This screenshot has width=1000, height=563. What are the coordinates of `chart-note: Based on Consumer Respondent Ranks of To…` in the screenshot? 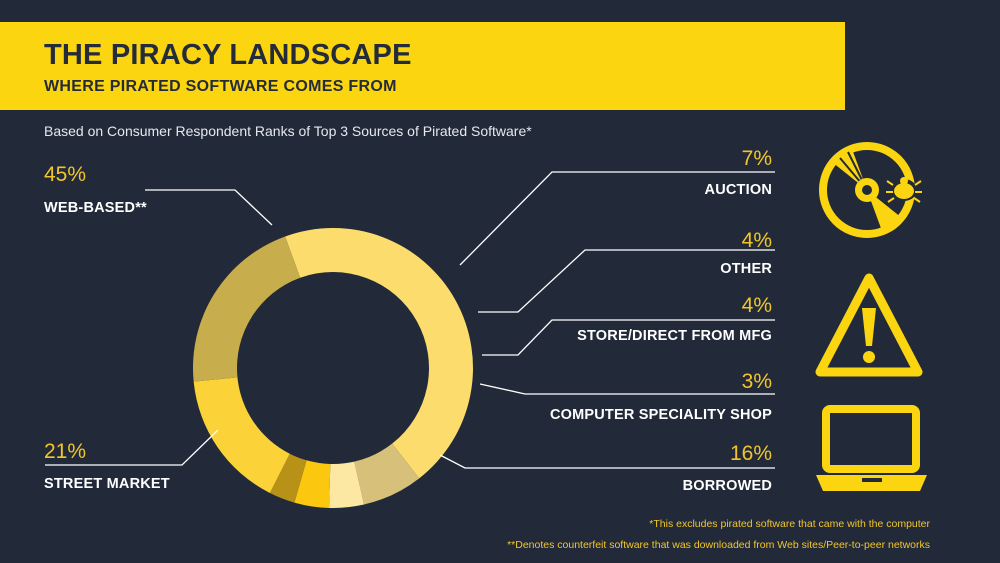 It's located at (288, 131).